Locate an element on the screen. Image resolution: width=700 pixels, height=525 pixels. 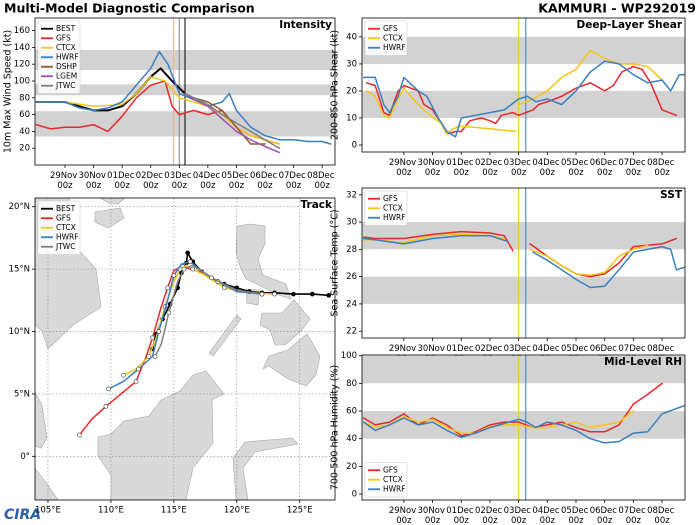
legend-label: JTWC is located at coordinates (65, 246).